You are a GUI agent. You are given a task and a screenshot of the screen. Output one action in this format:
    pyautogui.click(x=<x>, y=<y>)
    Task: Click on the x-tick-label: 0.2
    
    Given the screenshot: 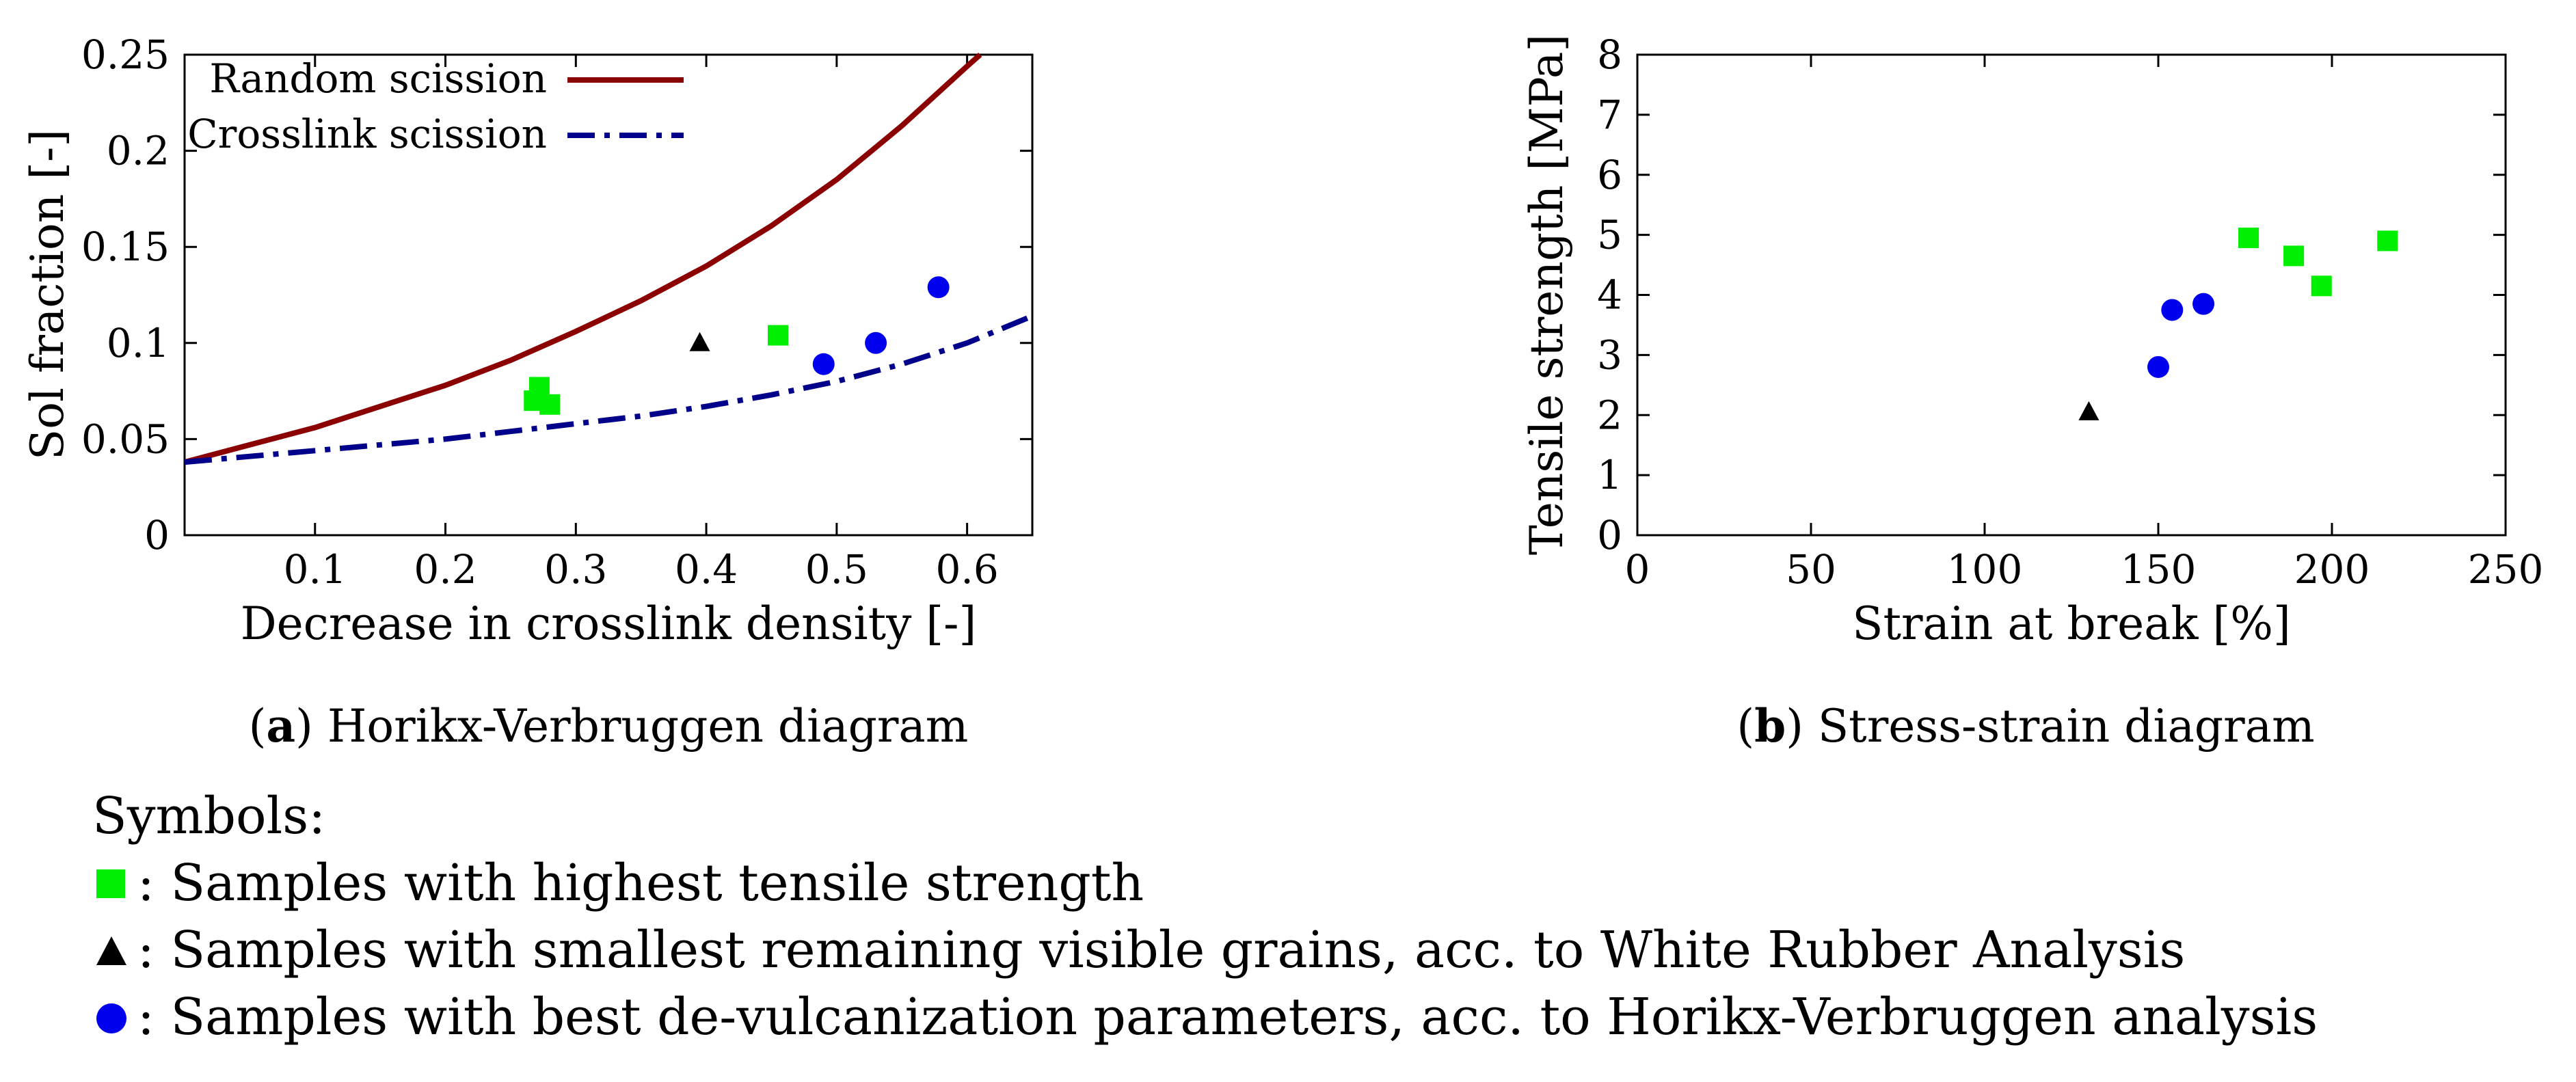 What is the action you would take?
    pyautogui.click(x=445, y=569)
    